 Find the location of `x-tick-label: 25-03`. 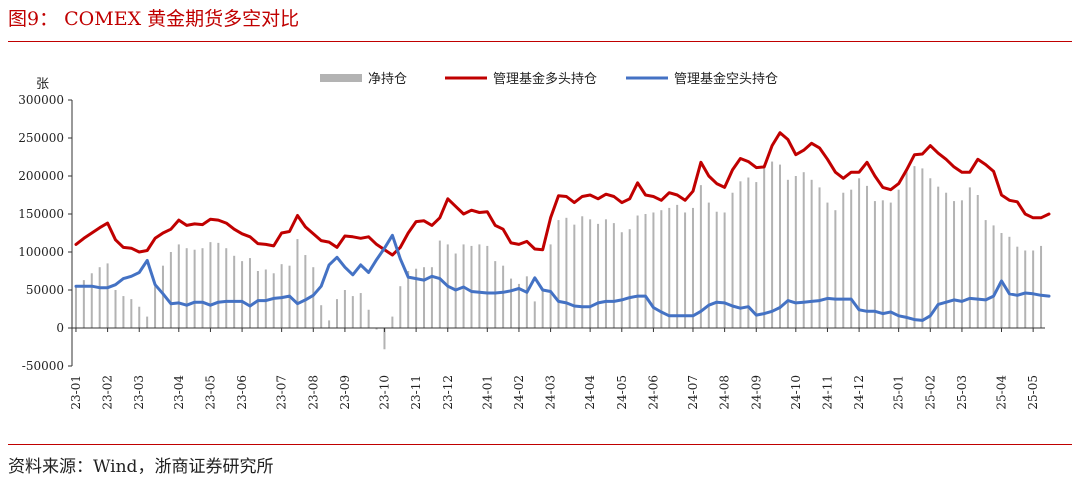

x-tick-label: 25-03 is located at coordinates (962, 392).